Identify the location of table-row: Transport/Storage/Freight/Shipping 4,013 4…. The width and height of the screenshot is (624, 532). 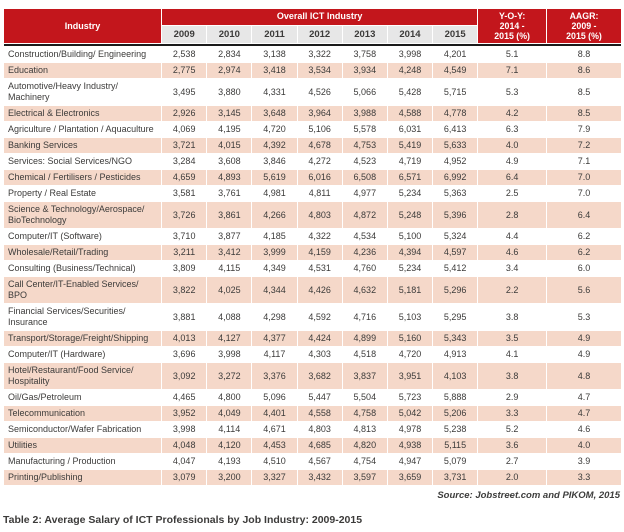
(312, 338).